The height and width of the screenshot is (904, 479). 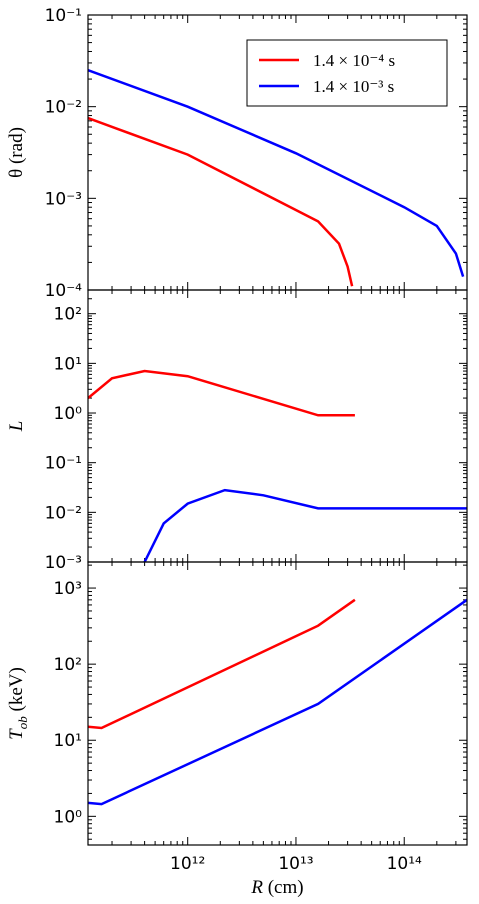 What do you see at coordinates (347, 73) in the screenshot?
I see `legend-box` at bounding box center [347, 73].